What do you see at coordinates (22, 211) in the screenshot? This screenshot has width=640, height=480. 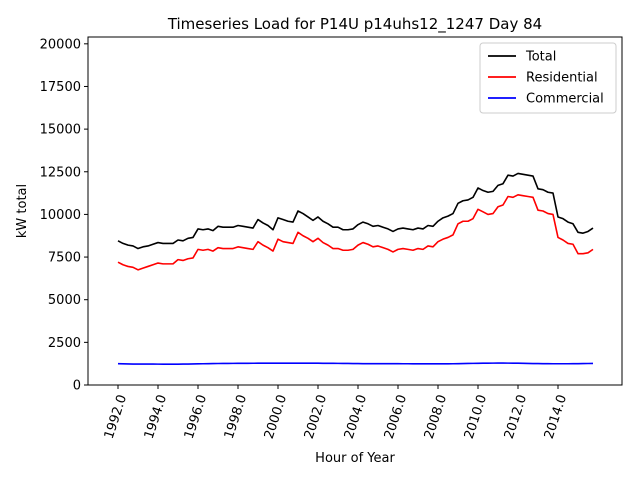 I see `y-axis-label: kW total` at bounding box center [22, 211].